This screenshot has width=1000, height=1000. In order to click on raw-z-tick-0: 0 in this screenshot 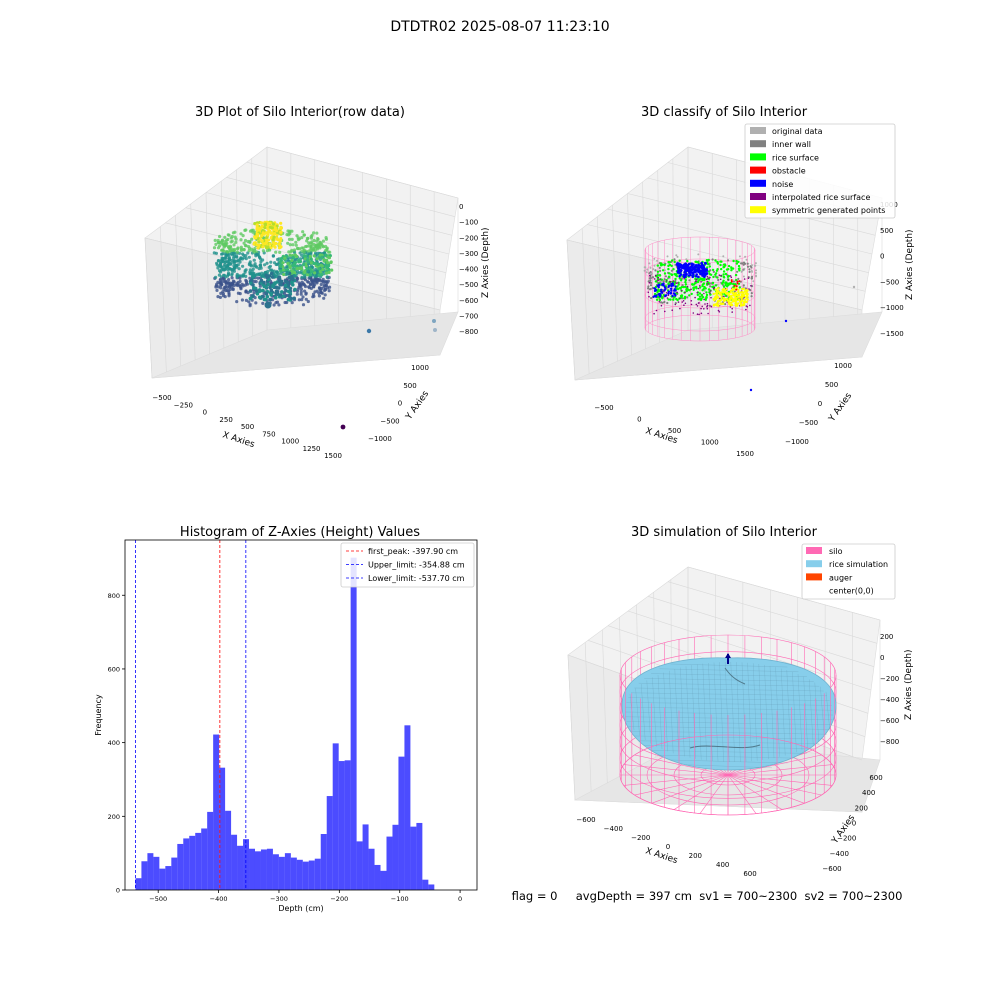, I will do `click(461, 207)`.